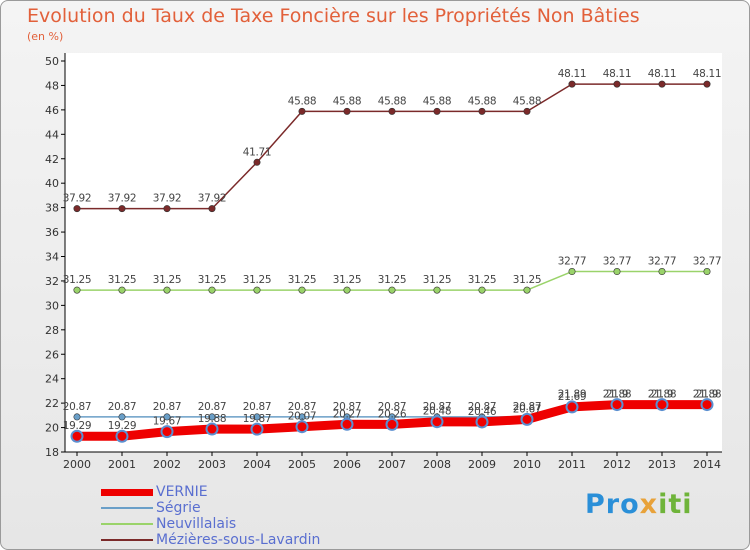 This screenshot has width=750, height=550. I want to click on y-tick-label: 22, so click(52, 403).